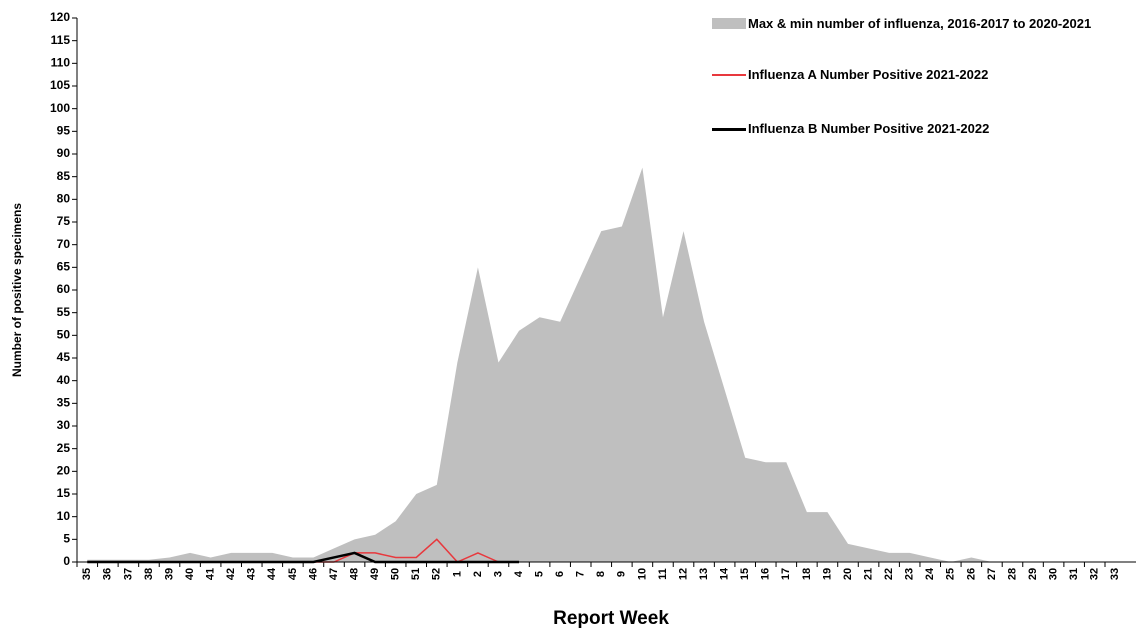  What do you see at coordinates (313, 574) in the screenshot?
I see `x-tick-label: 46` at bounding box center [313, 574].